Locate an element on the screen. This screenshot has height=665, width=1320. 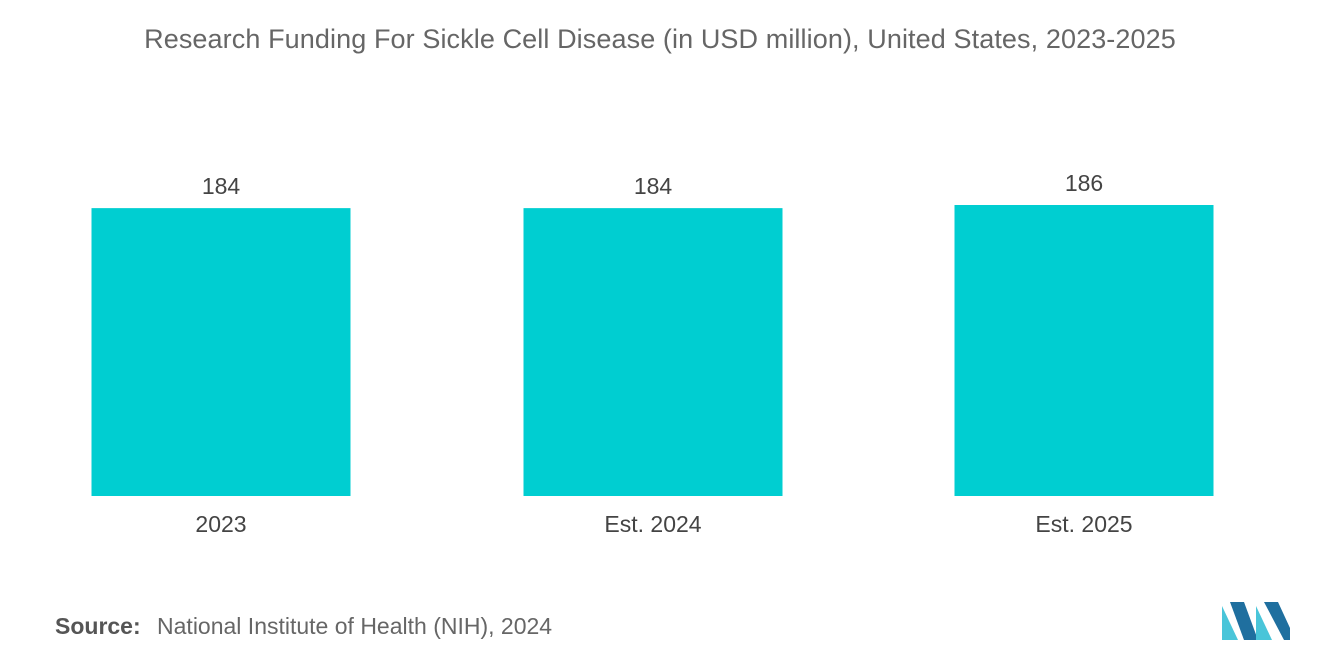
mordor-intelligence-logo-icon is located at coordinates (1256, 621).